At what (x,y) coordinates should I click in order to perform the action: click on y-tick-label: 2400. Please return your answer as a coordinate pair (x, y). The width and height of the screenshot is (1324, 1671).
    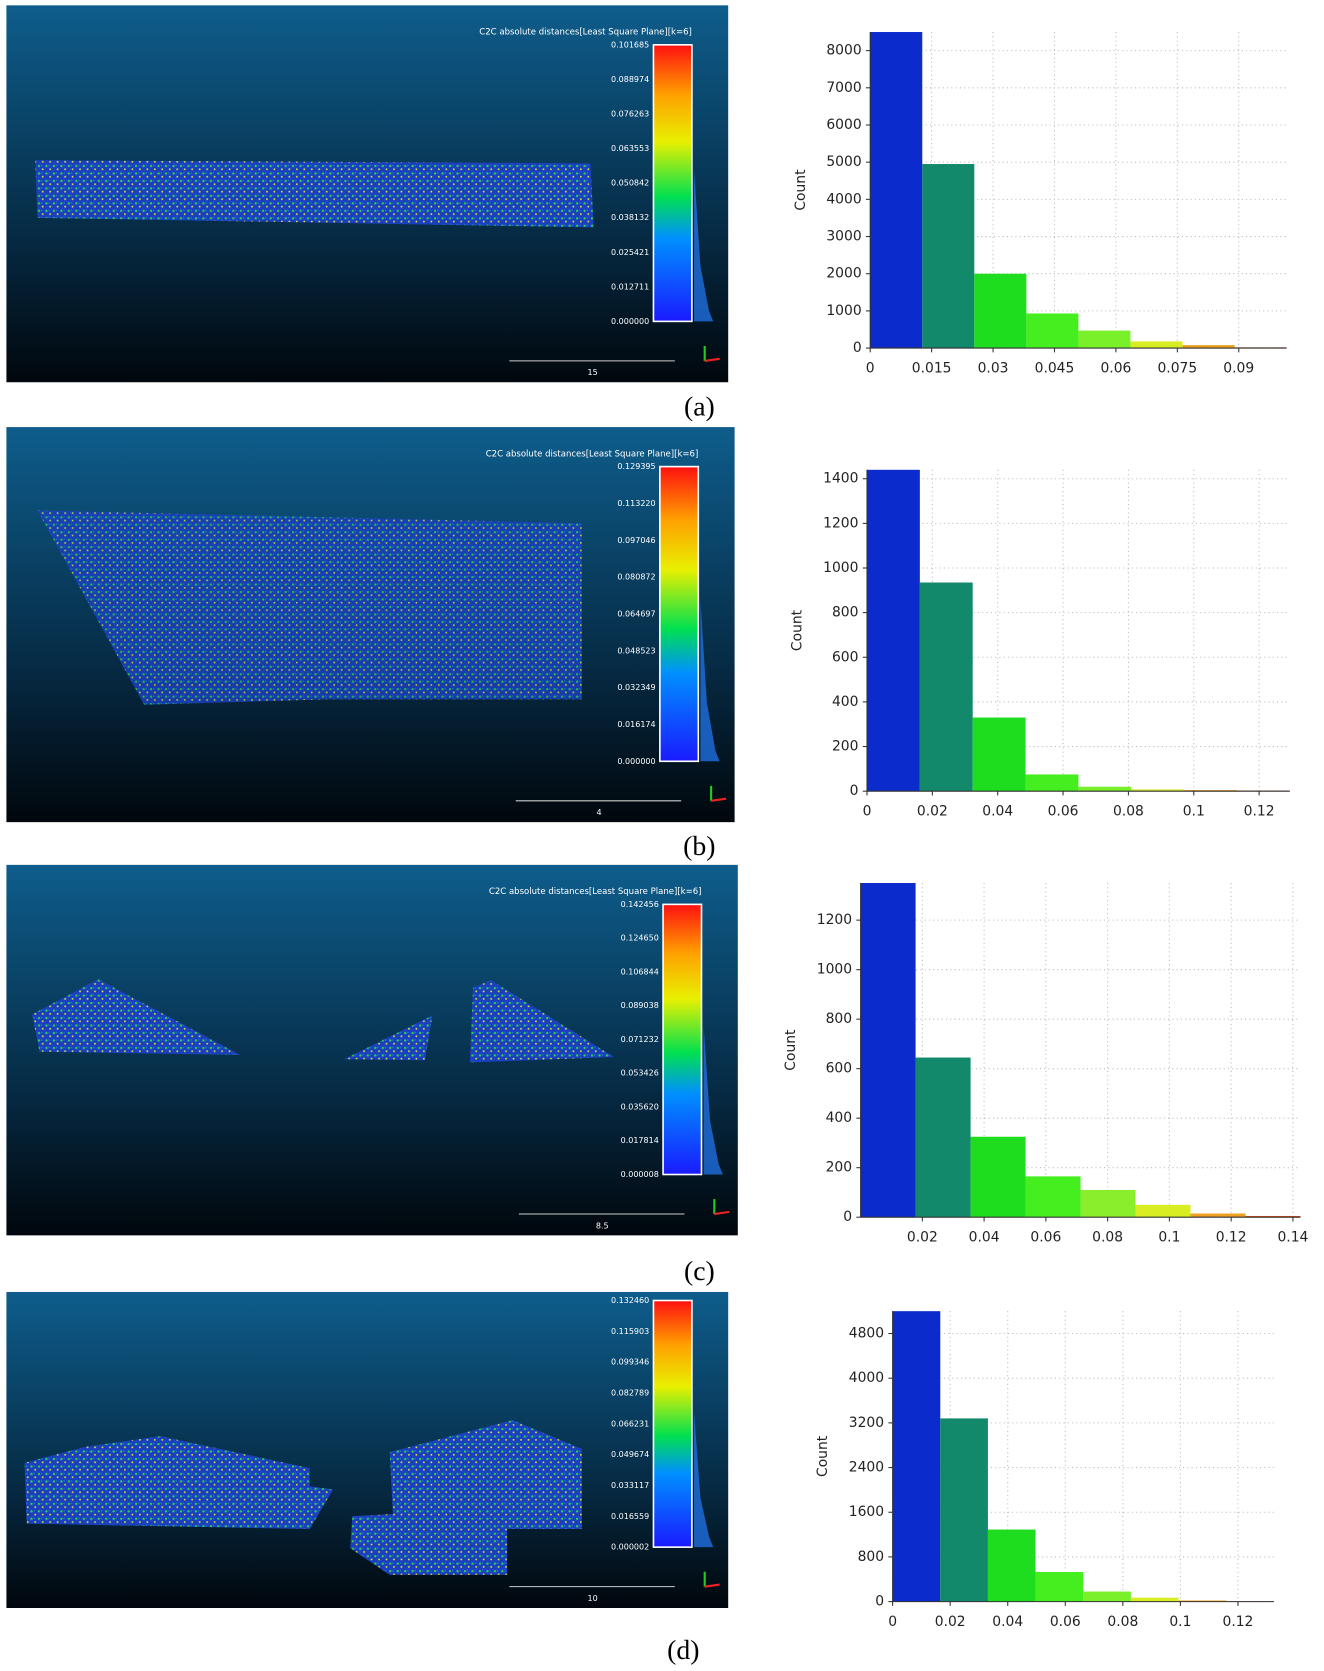
    Looking at the image, I should click on (866, 1468).